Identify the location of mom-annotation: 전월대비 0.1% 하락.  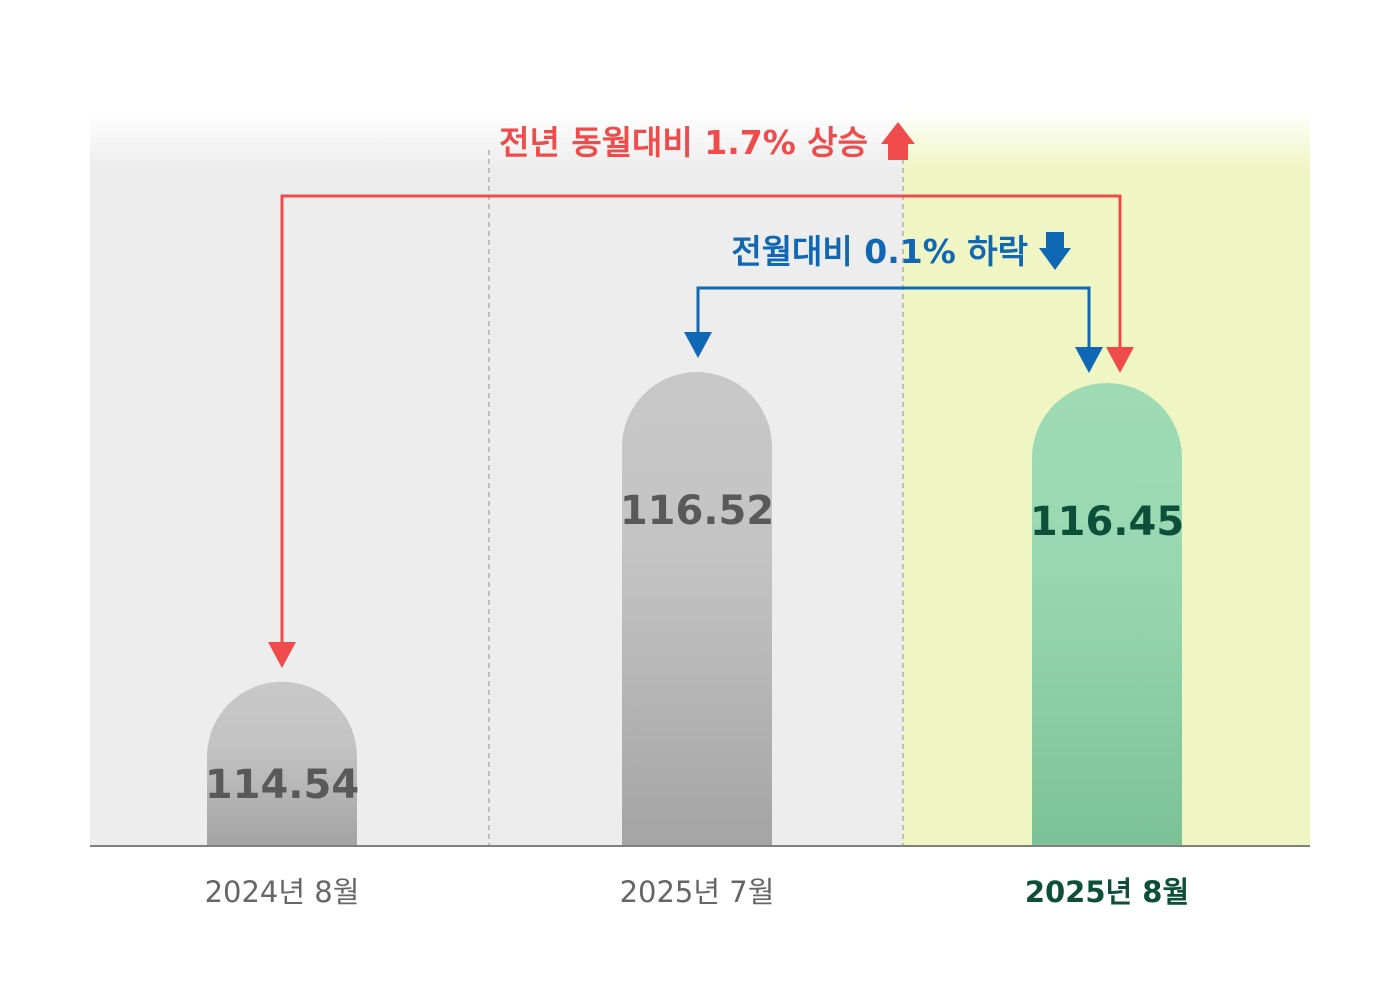
(879, 251).